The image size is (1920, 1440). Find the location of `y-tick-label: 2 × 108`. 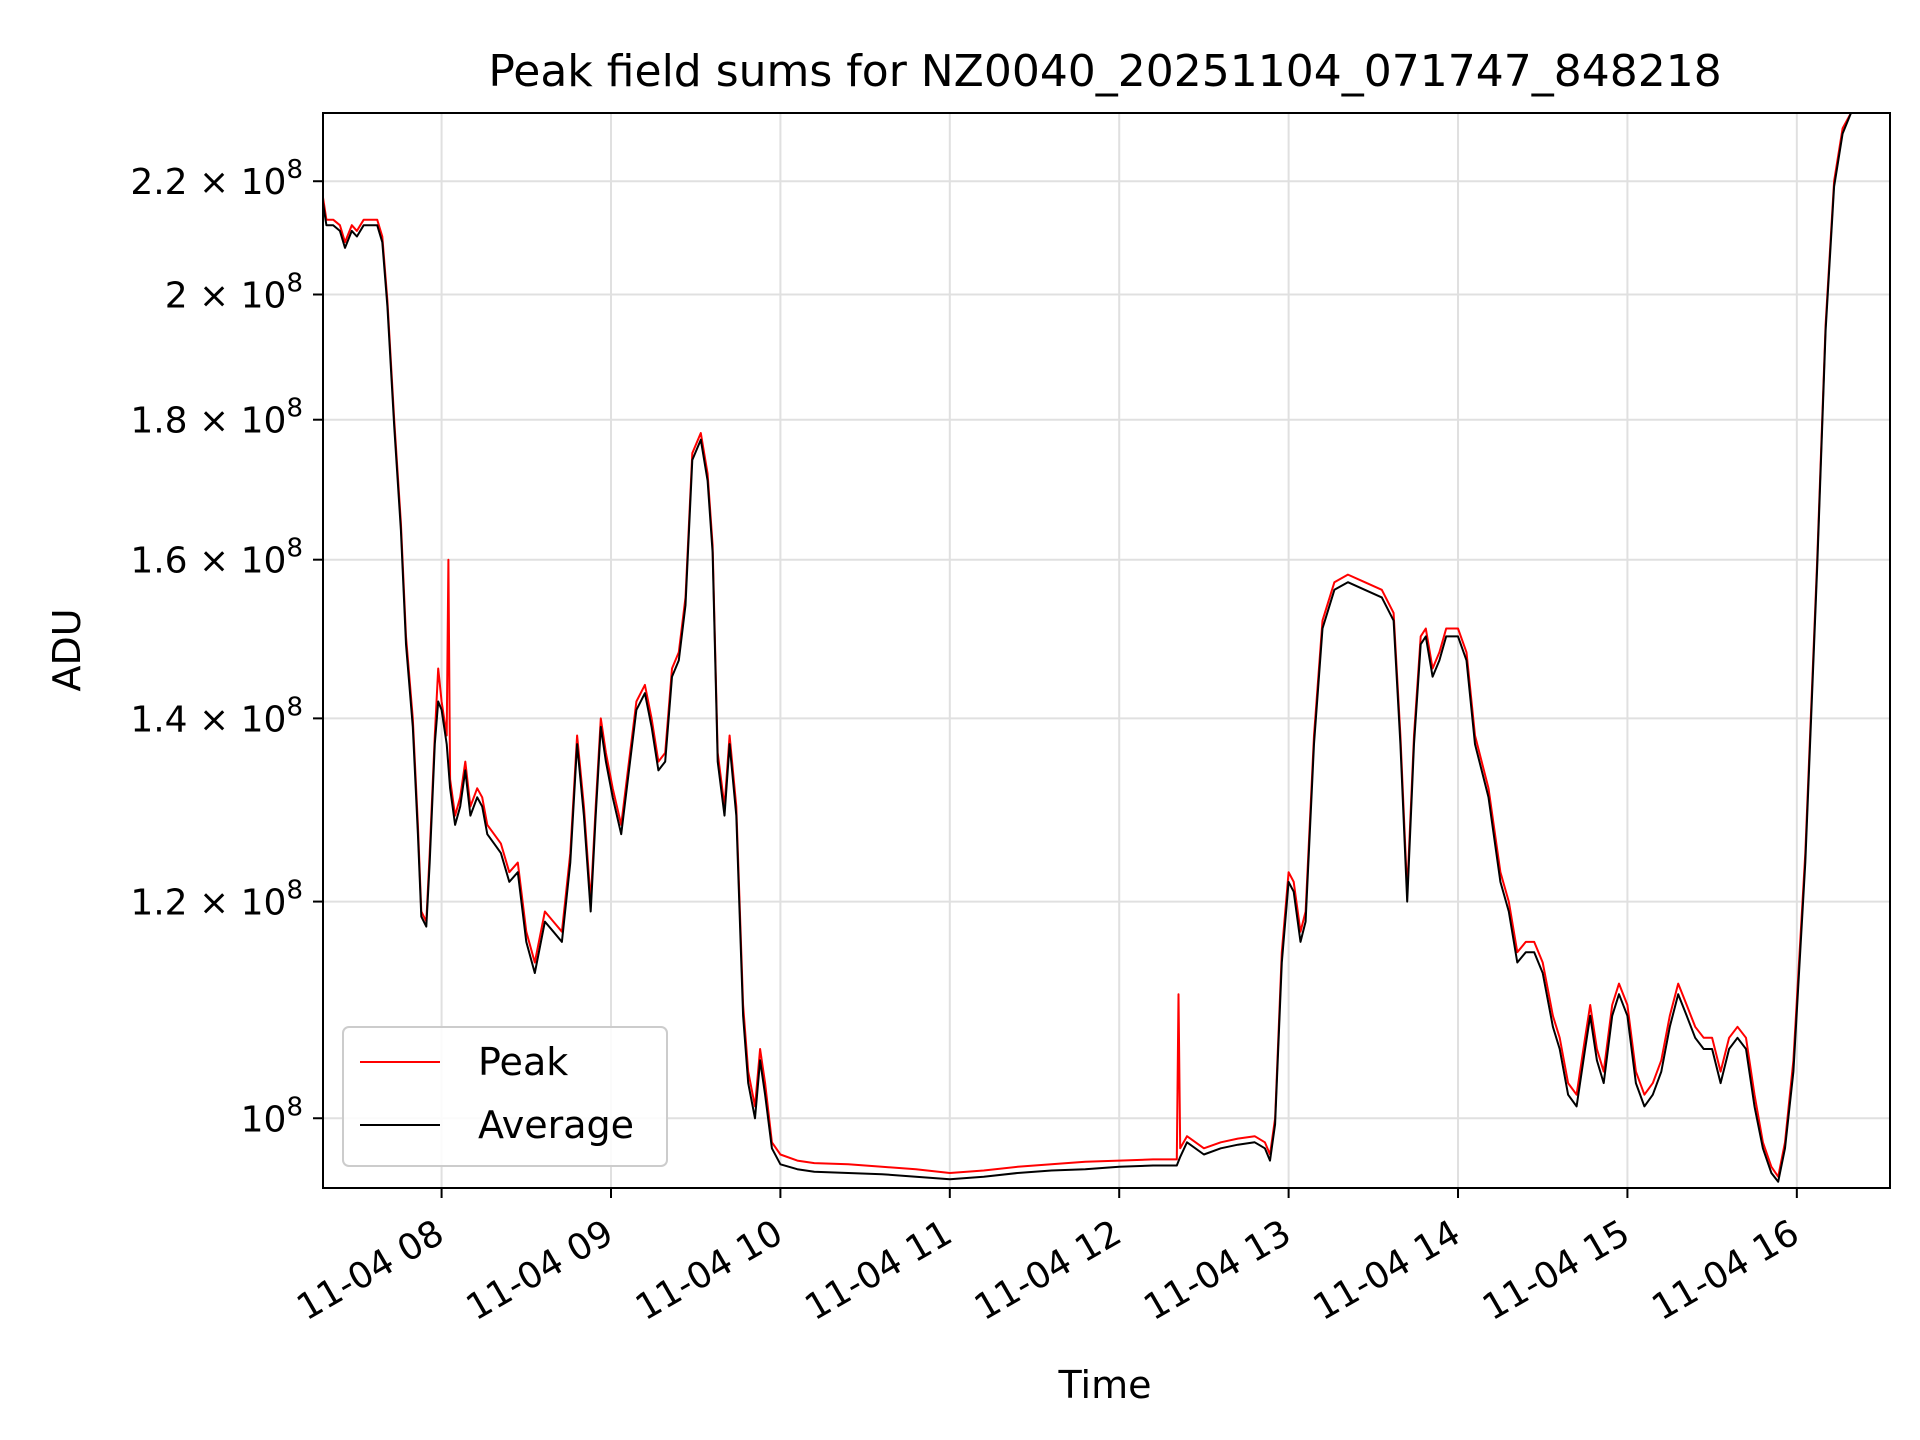

y-tick-label: 2 × 108 is located at coordinates (234, 292).